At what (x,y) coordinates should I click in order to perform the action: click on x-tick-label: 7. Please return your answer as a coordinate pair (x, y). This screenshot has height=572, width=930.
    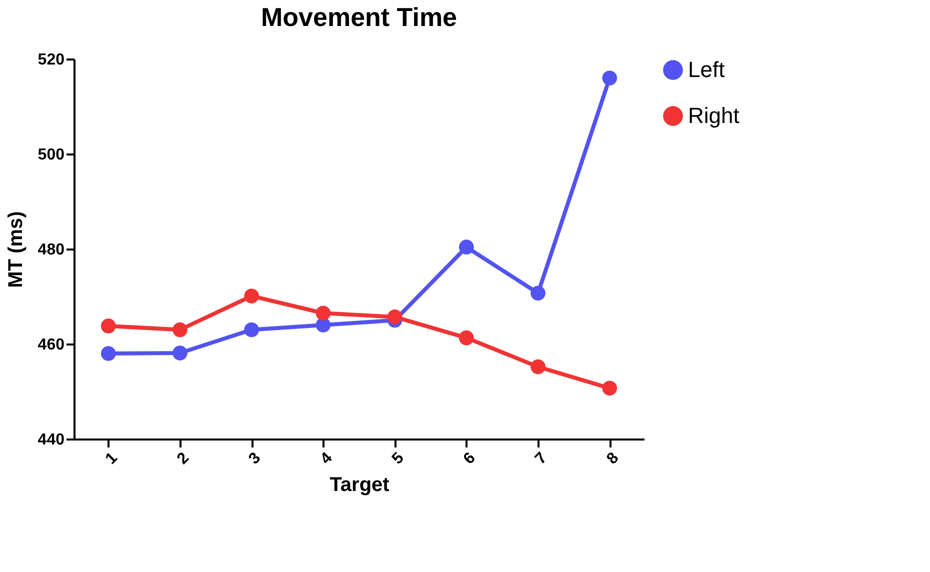
    Looking at the image, I should click on (541, 458).